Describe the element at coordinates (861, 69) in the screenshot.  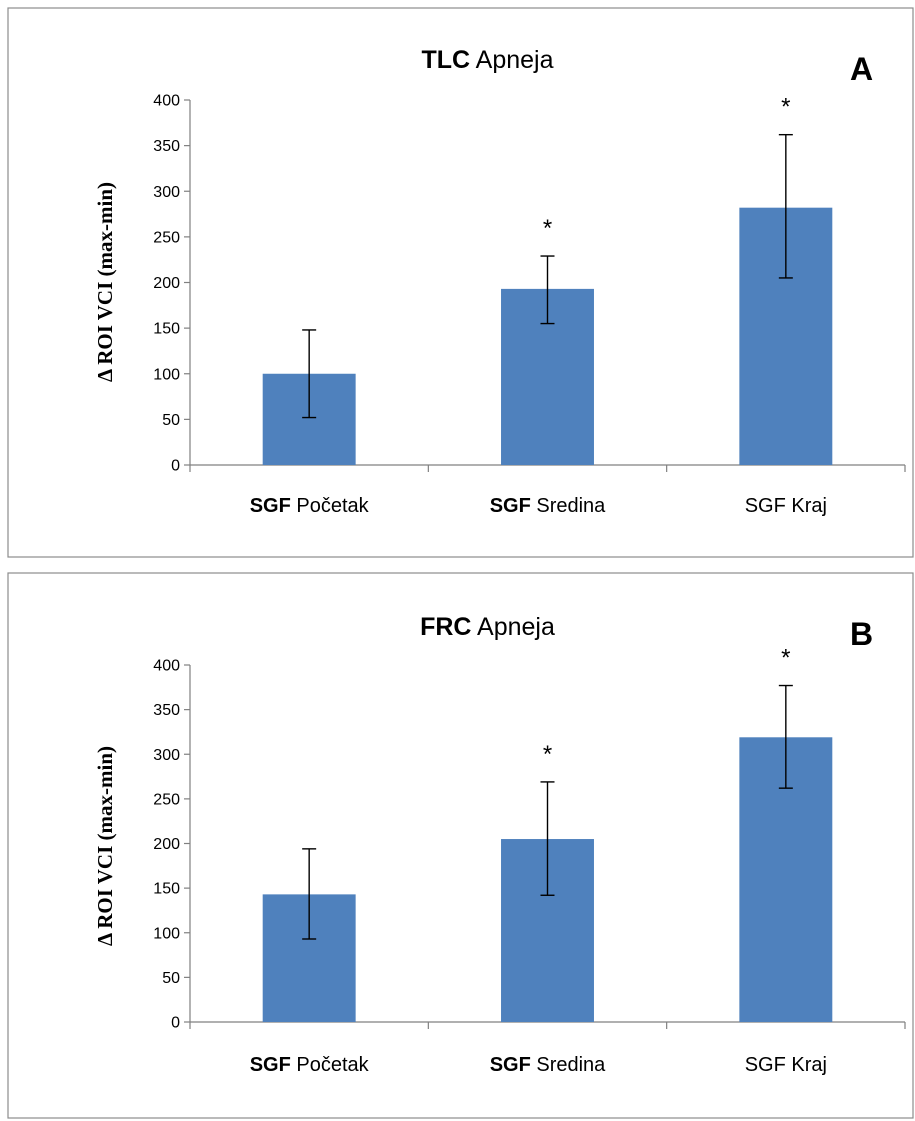
I see `panel-letter: A` at that location.